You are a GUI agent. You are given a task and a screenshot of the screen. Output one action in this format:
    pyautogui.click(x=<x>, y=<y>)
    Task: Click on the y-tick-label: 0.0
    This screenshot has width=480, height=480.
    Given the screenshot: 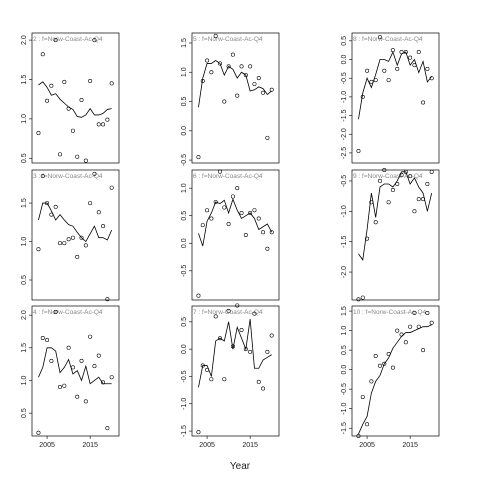 What is the action you would take?
    pyautogui.click(x=344, y=370)
    